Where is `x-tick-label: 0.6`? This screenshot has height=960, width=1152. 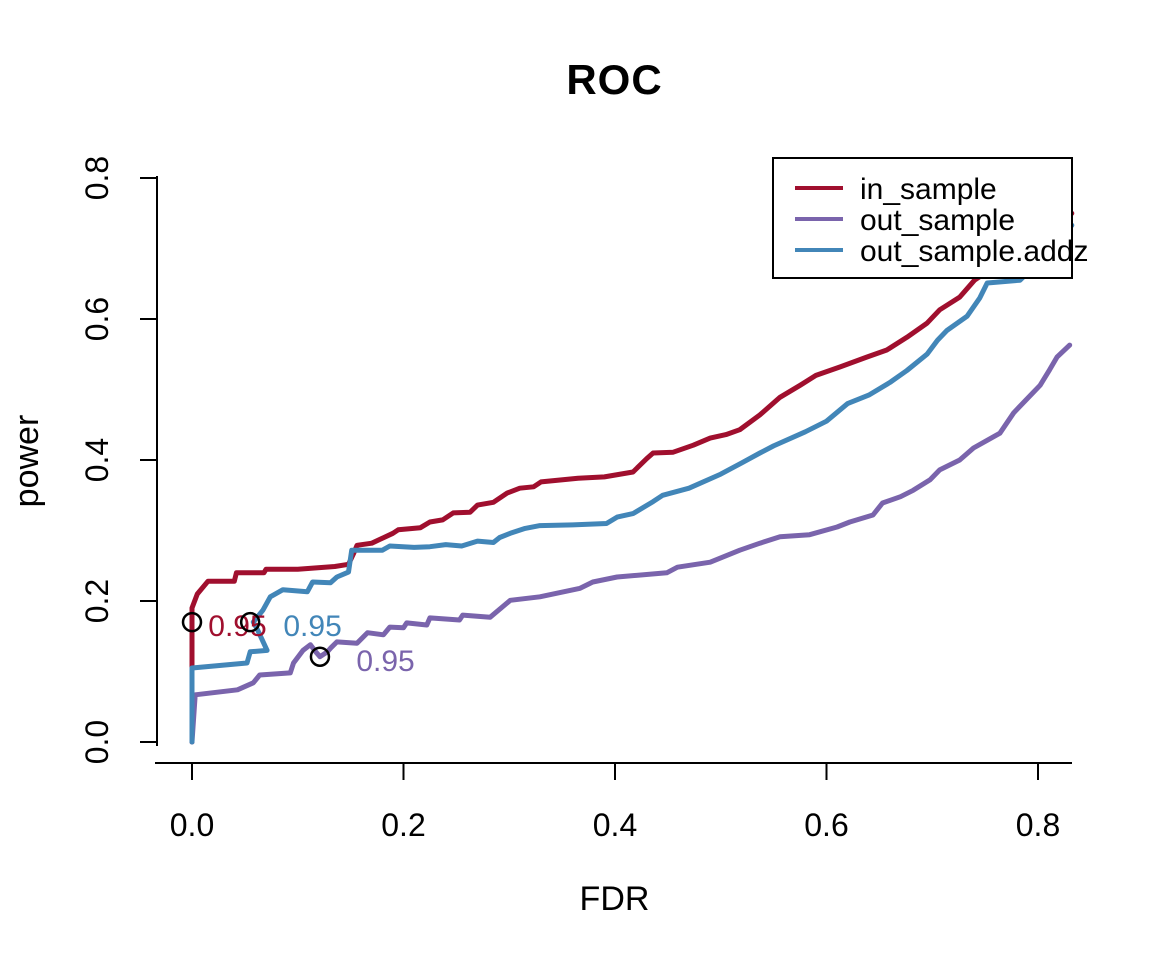
x-tick-label: 0.6 is located at coordinates (826, 825).